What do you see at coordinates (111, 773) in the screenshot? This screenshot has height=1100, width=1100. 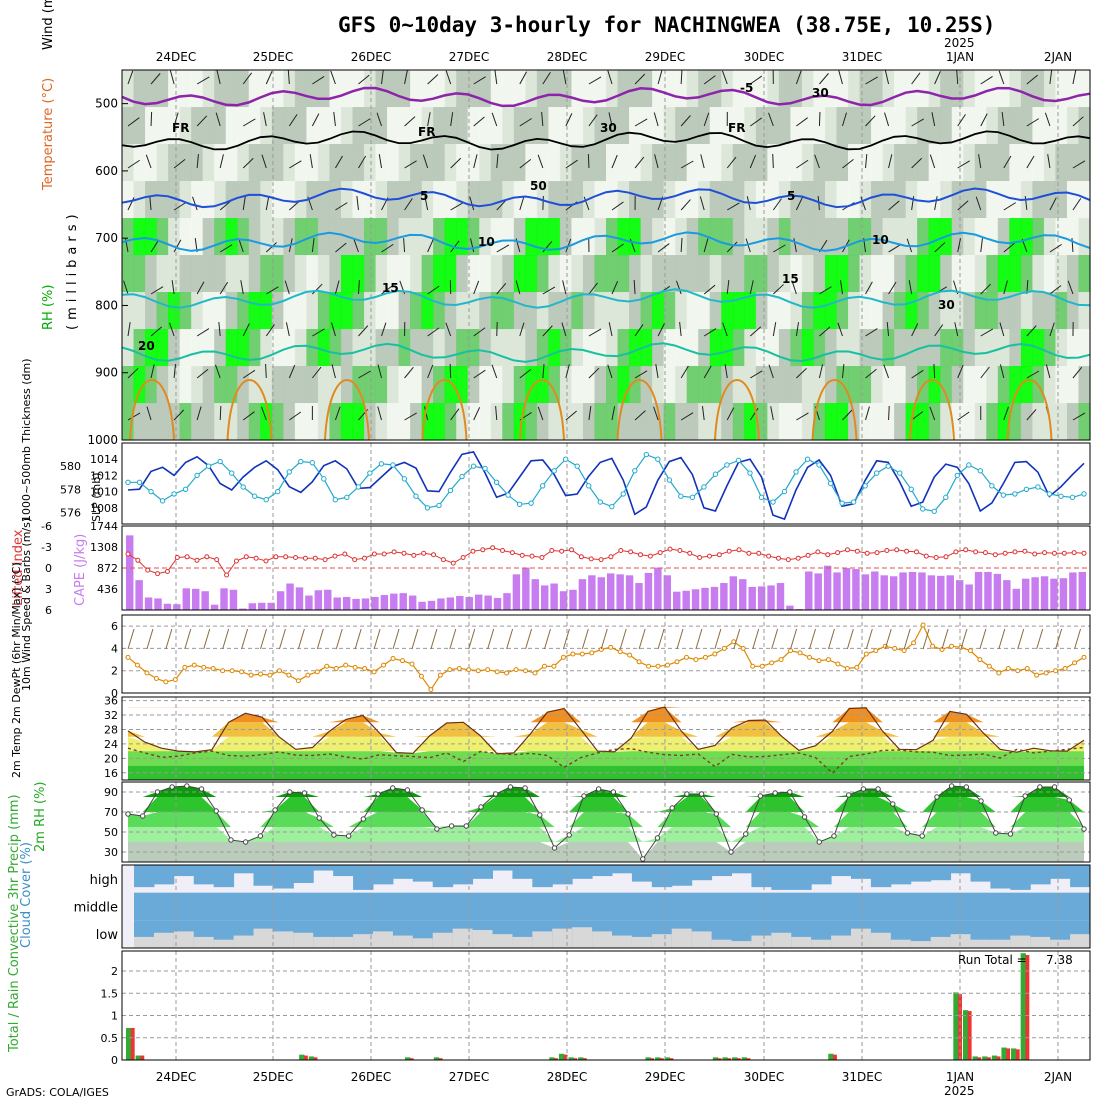 I see `y-tick-label: 16` at bounding box center [111, 773].